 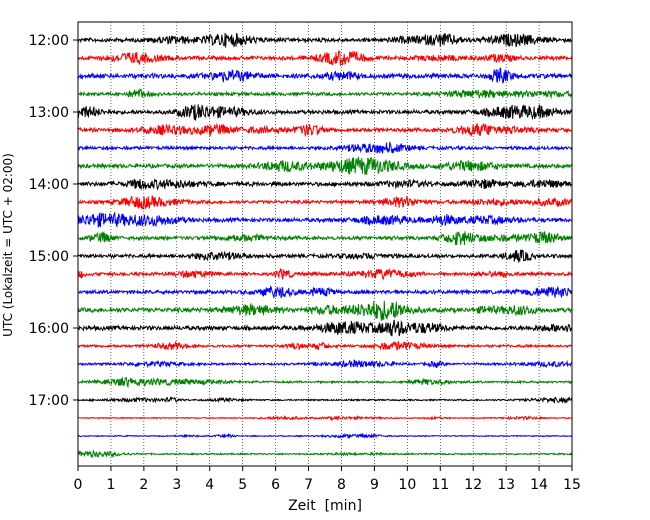 What do you see at coordinates (539, 485) in the screenshot?
I see `x-tick-label-14: 14` at bounding box center [539, 485].